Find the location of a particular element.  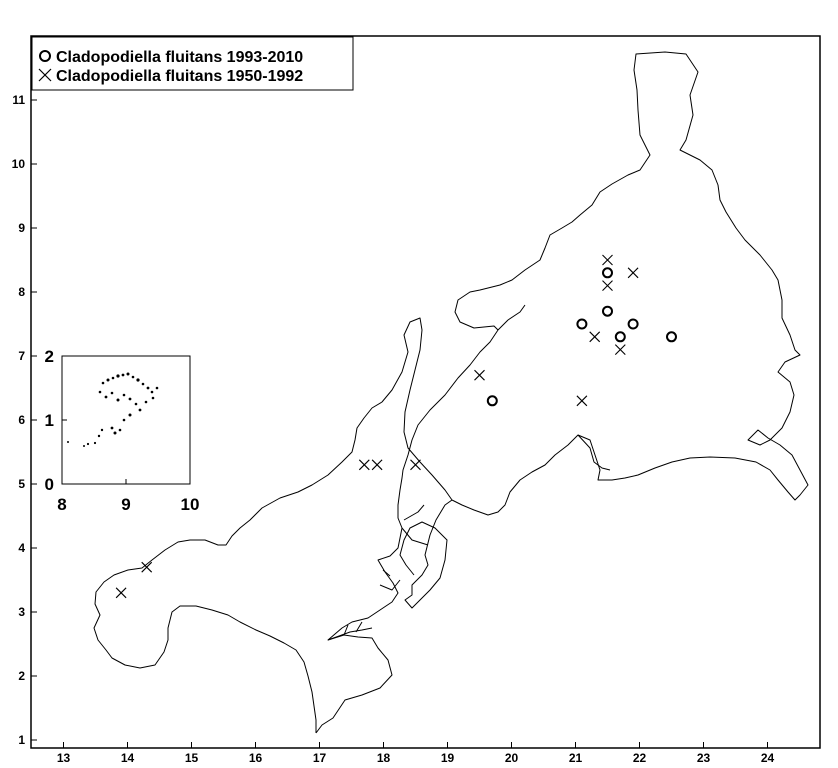

legend-label-historic: Cladopodiella fluitans 1950-1992 is located at coordinates (179, 76).